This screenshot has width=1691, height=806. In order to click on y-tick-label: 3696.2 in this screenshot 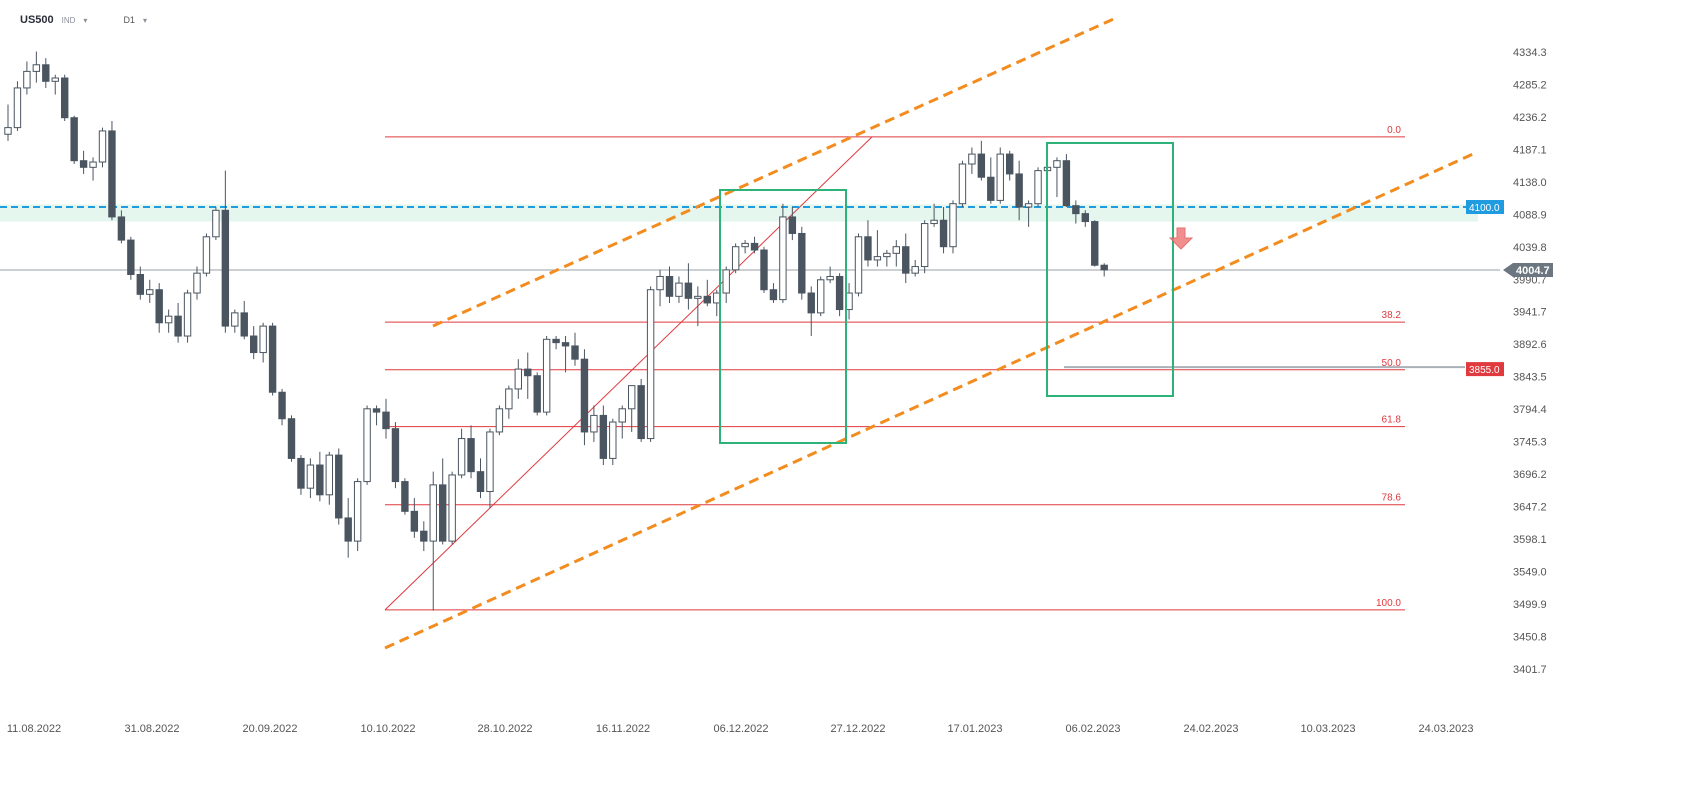, I will do `click(1530, 475)`.